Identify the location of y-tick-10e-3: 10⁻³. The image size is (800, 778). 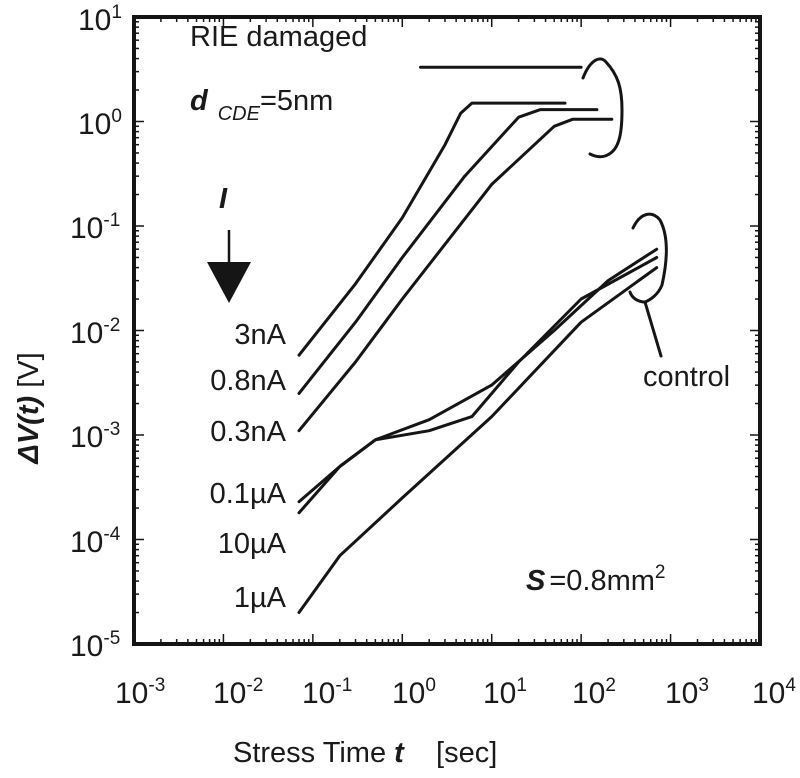
(95, 436).